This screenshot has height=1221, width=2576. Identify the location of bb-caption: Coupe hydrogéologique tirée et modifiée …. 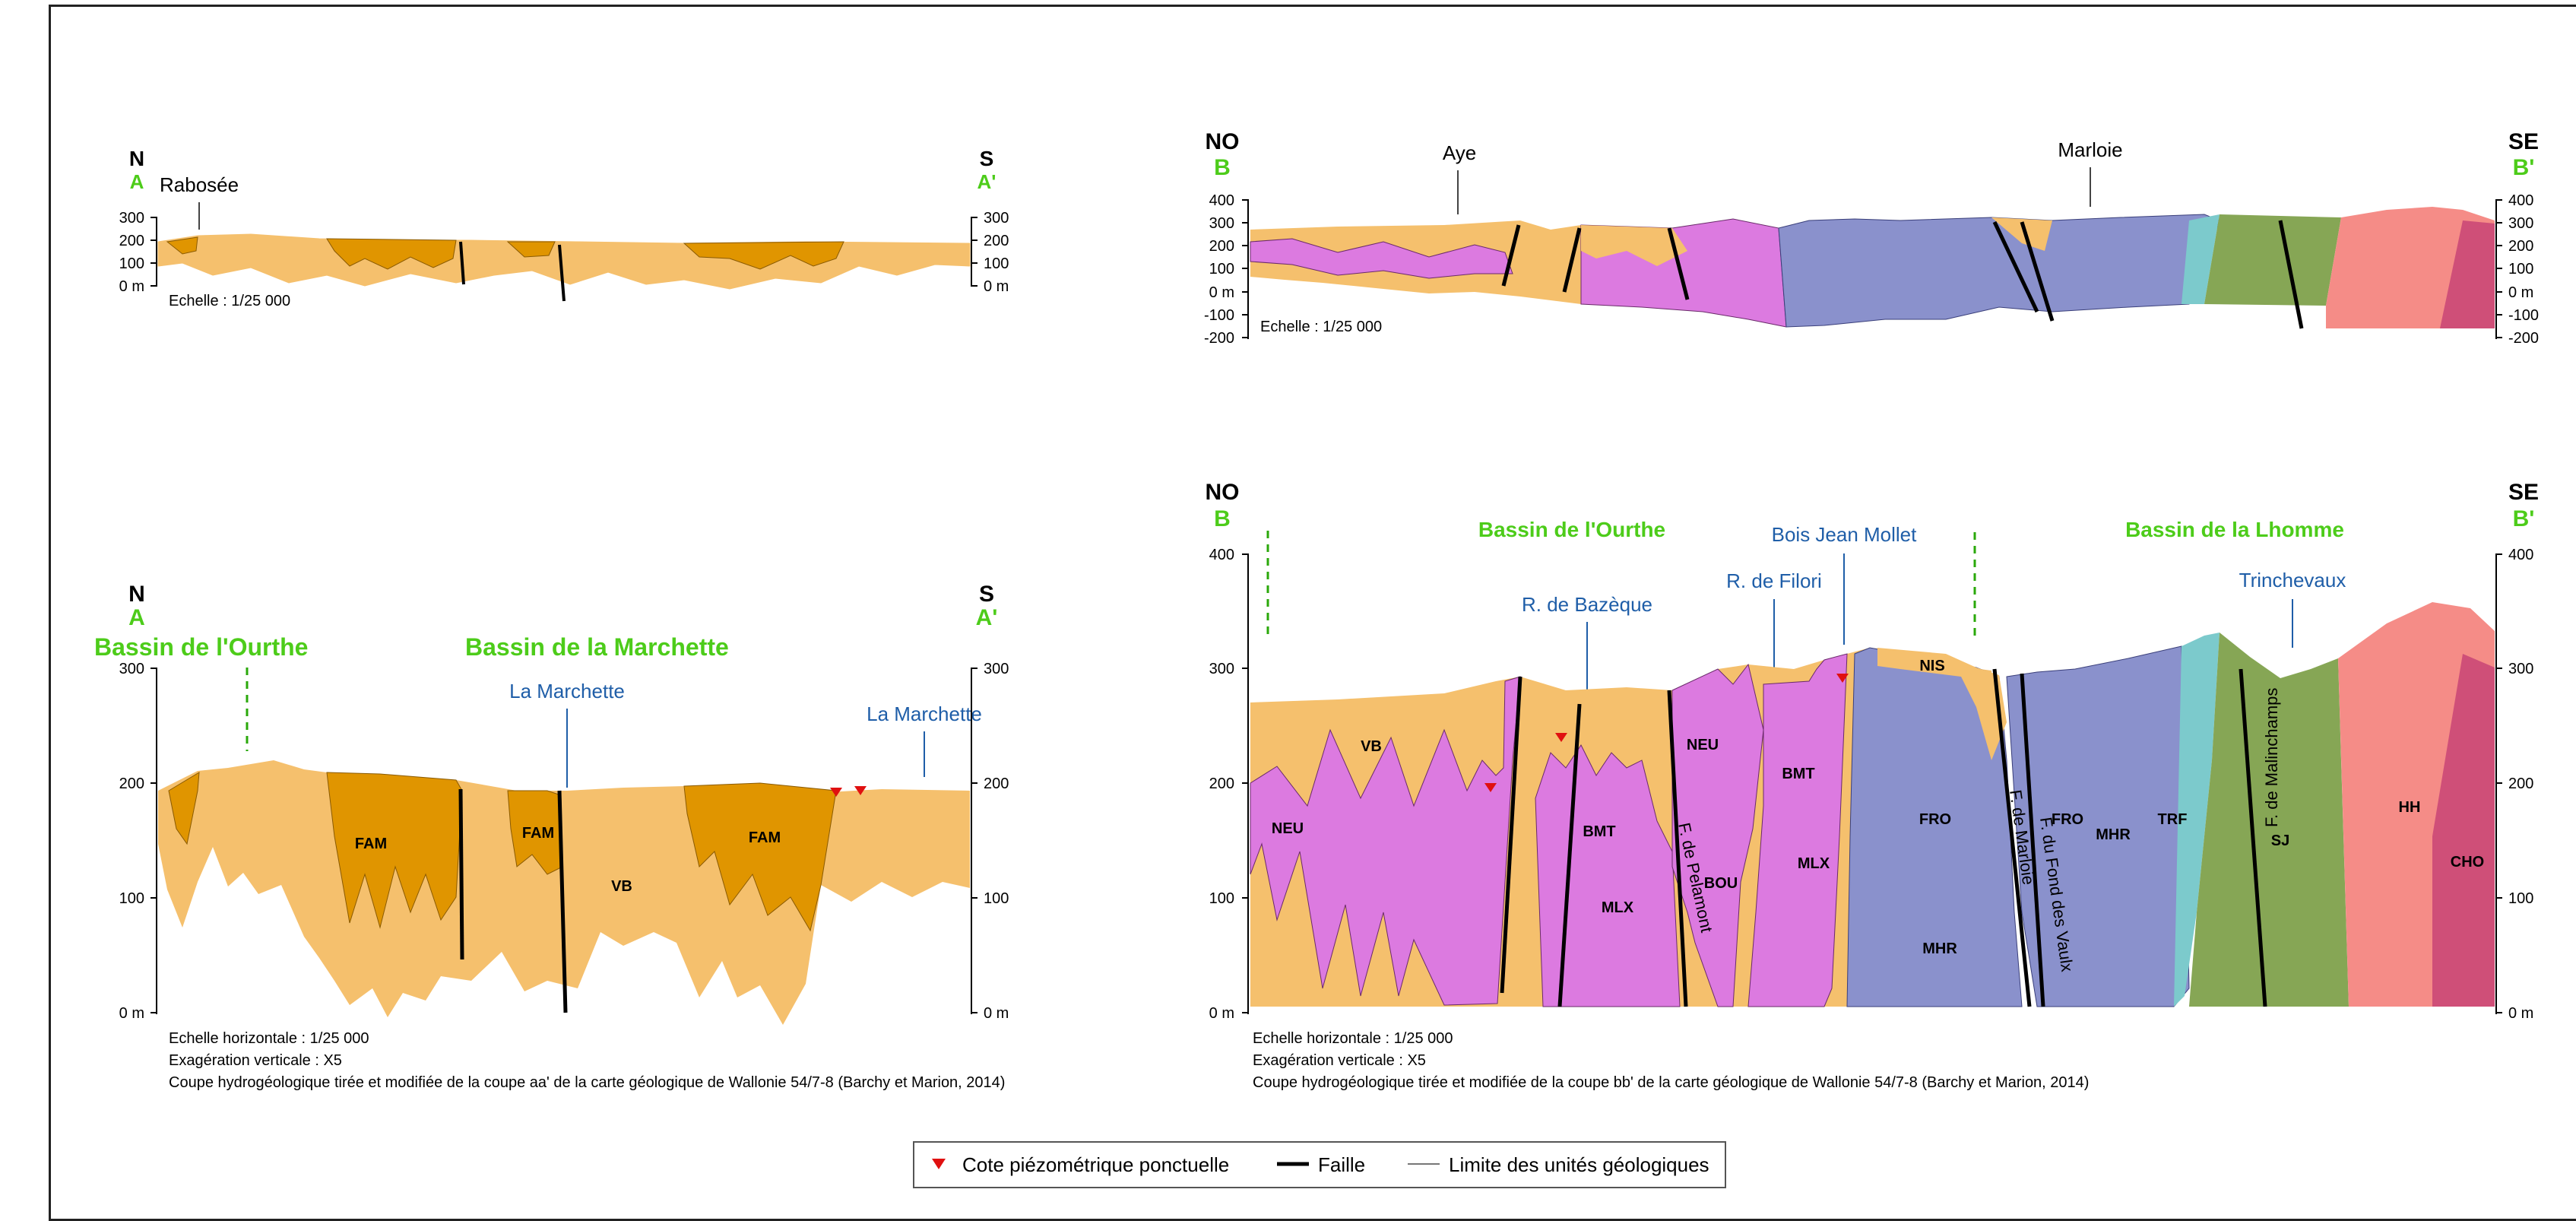
(1671, 1083).